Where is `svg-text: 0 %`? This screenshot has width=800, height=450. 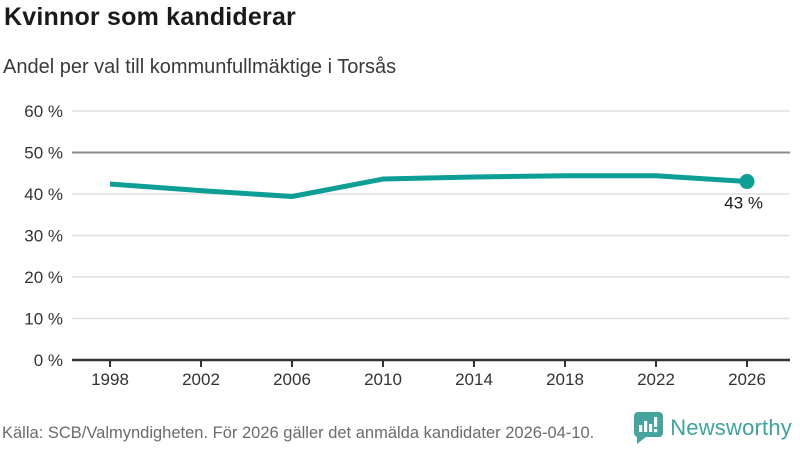 svg-text: 0 % is located at coordinates (48, 360).